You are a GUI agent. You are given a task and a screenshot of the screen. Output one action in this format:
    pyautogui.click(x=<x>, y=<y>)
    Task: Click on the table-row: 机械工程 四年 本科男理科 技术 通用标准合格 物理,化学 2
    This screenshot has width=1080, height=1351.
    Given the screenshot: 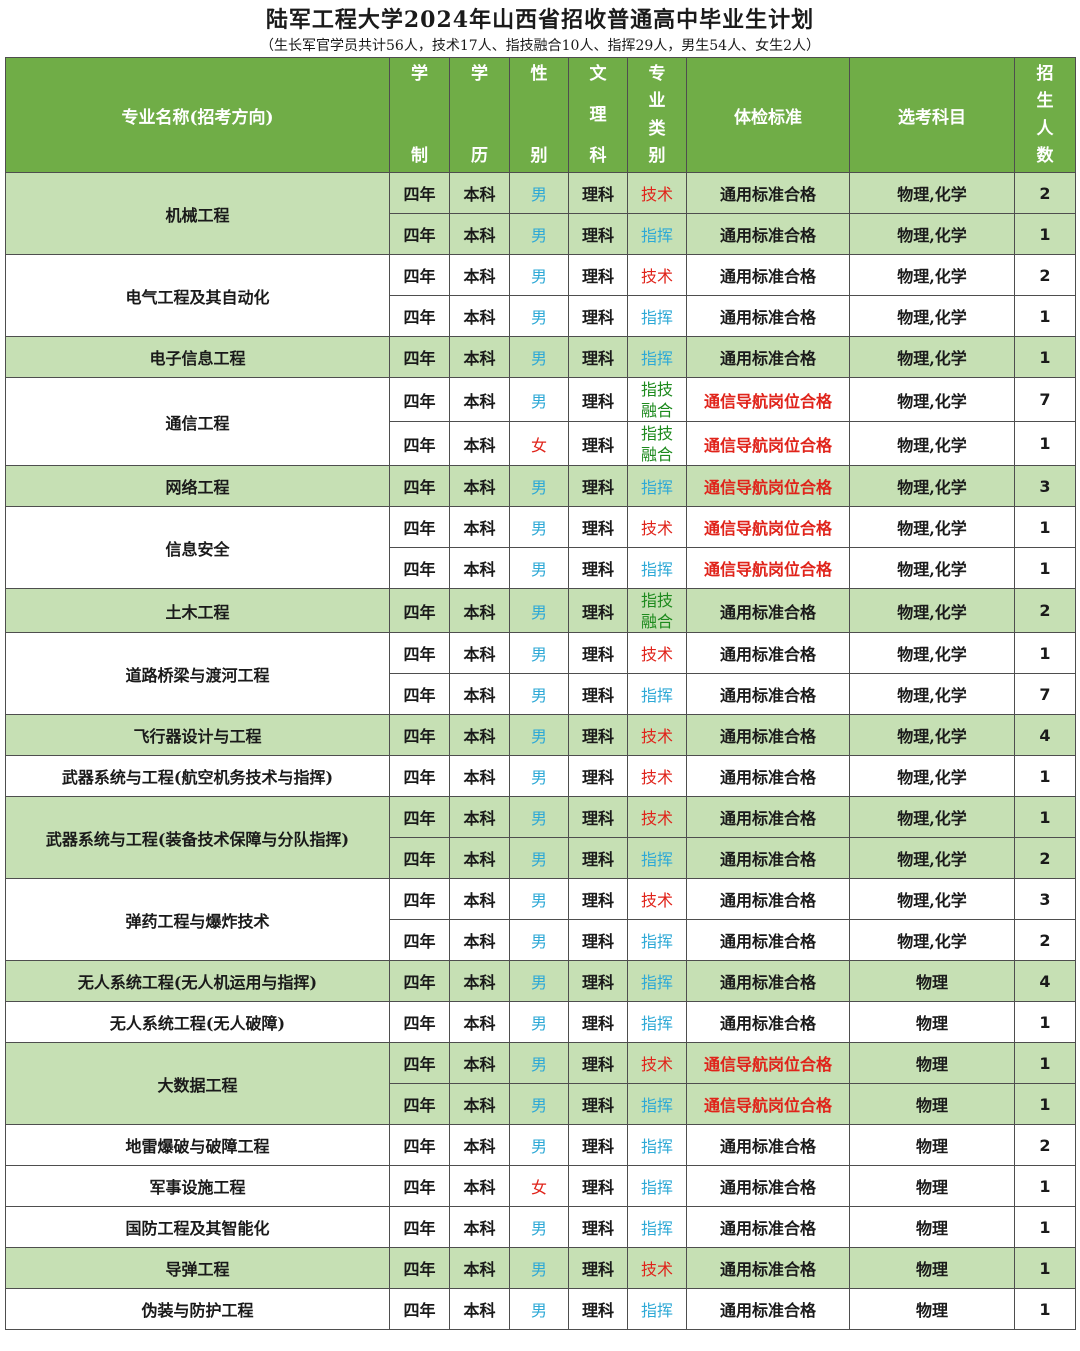 What is the action you would take?
    pyautogui.click(x=540, y=213)
    